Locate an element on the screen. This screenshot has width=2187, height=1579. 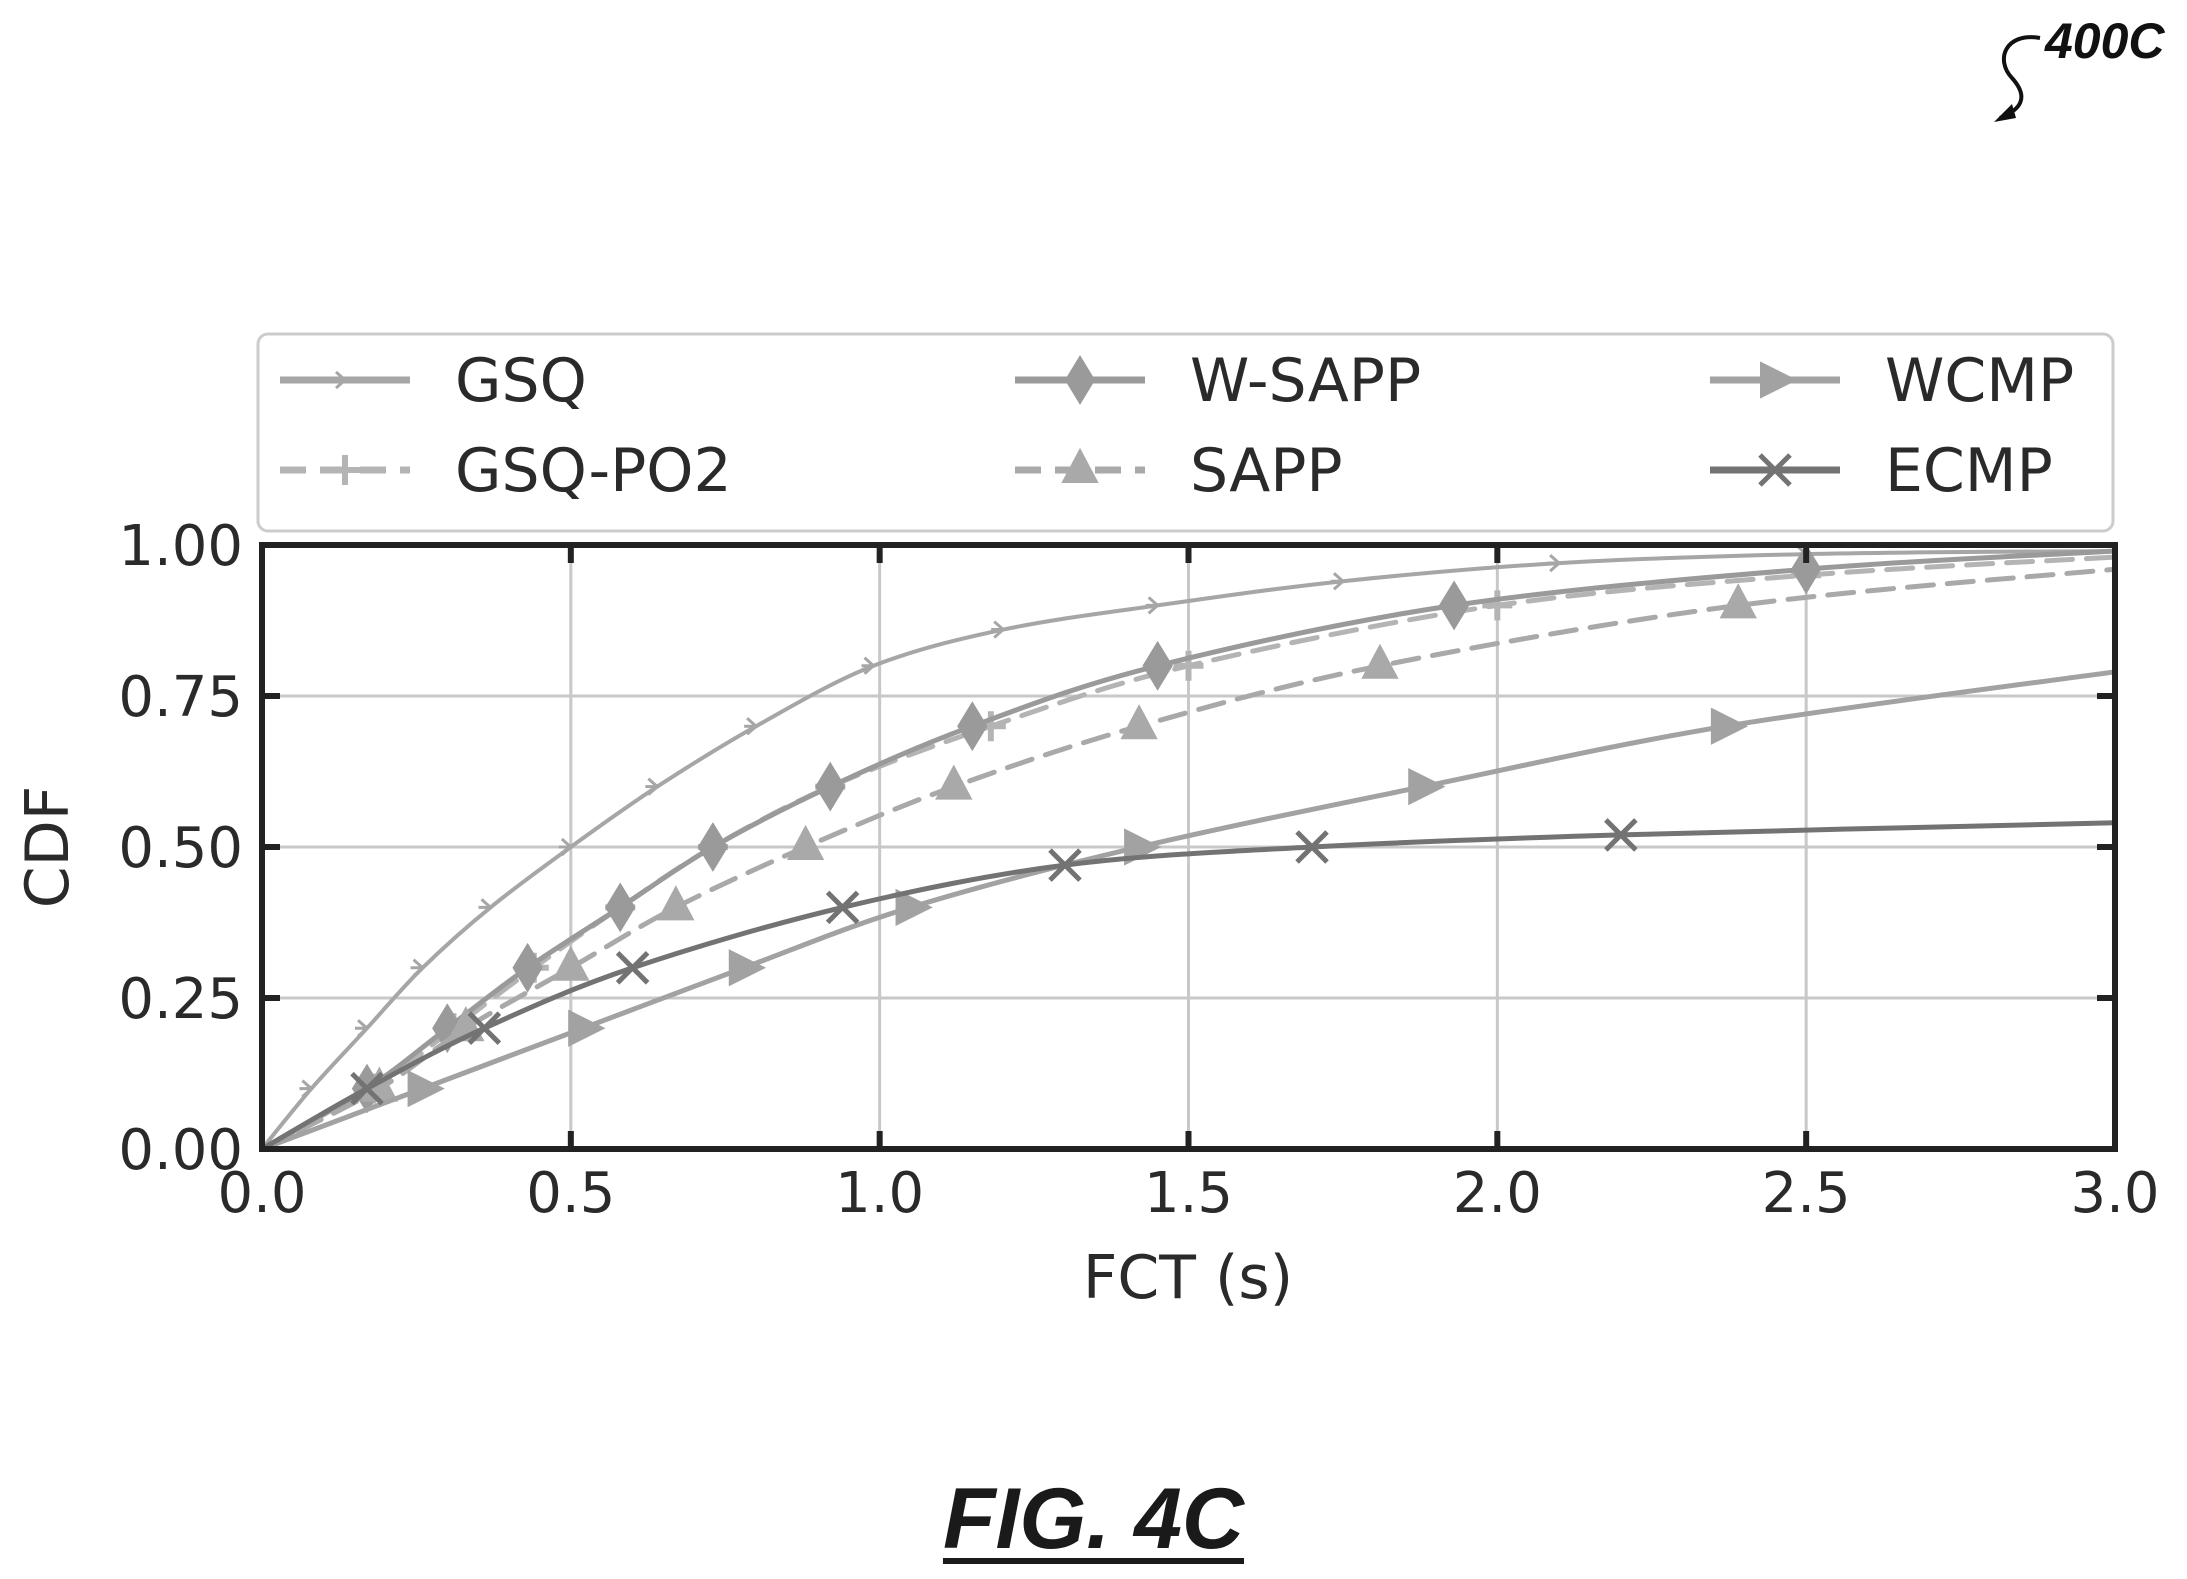
x-axis-label: FCT (s) is located at coordinates (1188, 1278).